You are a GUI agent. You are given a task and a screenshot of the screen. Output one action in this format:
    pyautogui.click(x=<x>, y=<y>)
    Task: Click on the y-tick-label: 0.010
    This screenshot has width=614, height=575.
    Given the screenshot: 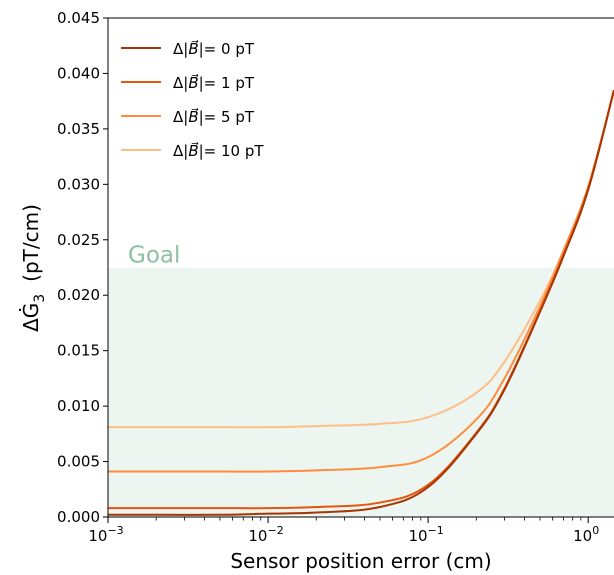 What is the action you would take?
    pyautogui.click(x=78, y=406)
    